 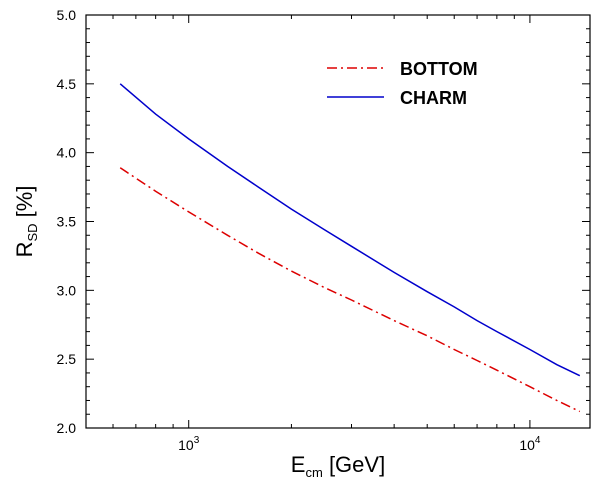 What do you see at coordinates (67, 222) in the screenshot?
I see `y-tick-label: 3.5` at bounding box center [67, 222].